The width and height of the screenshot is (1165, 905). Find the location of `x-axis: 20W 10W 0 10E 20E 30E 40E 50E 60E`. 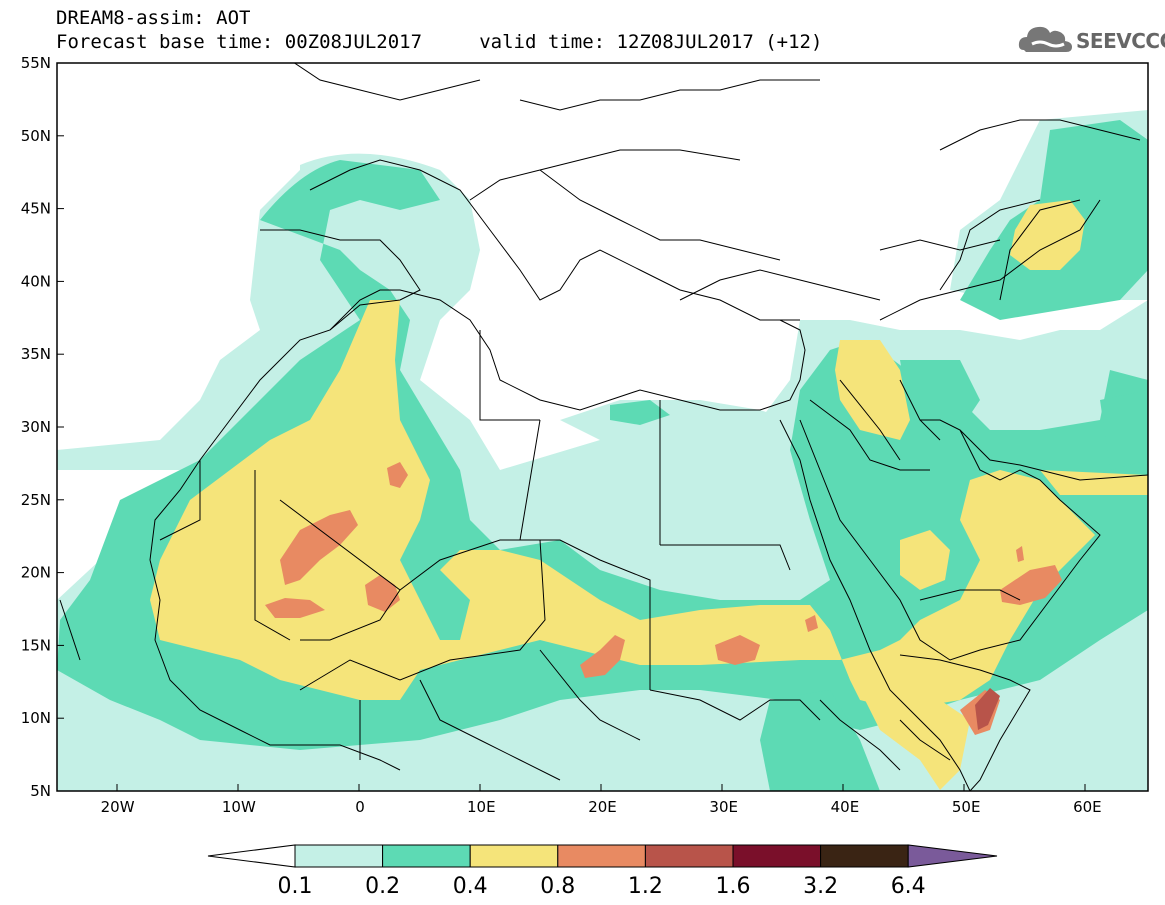

x-axis: 20W 10W 0 10E 20E 30E 40E 50E 60E is located at coordinates (601, 807).